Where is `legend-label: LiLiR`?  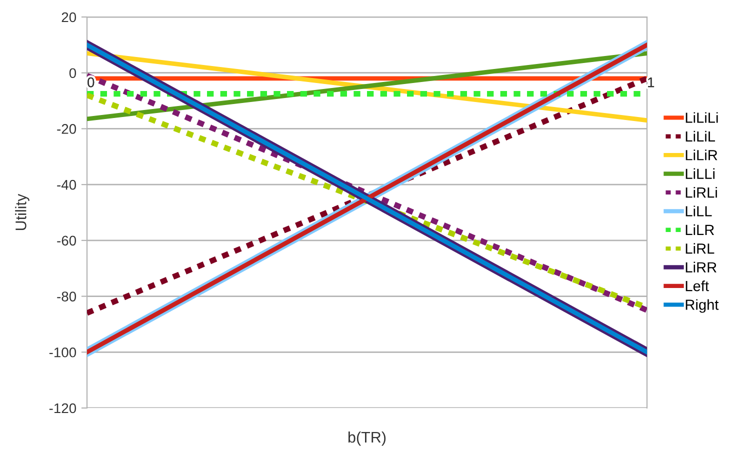 legend-label: LiLiR is located at coordinates (702, 155).